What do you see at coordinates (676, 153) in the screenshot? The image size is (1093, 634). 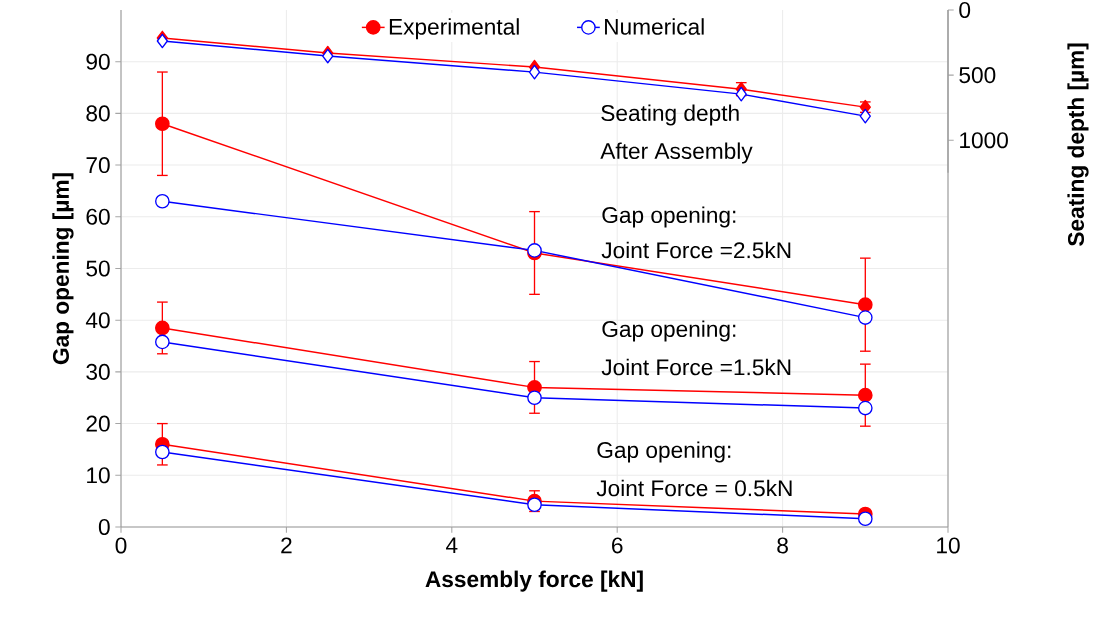 I see `annotation: After Assembly` at bounding box center [676, 153].